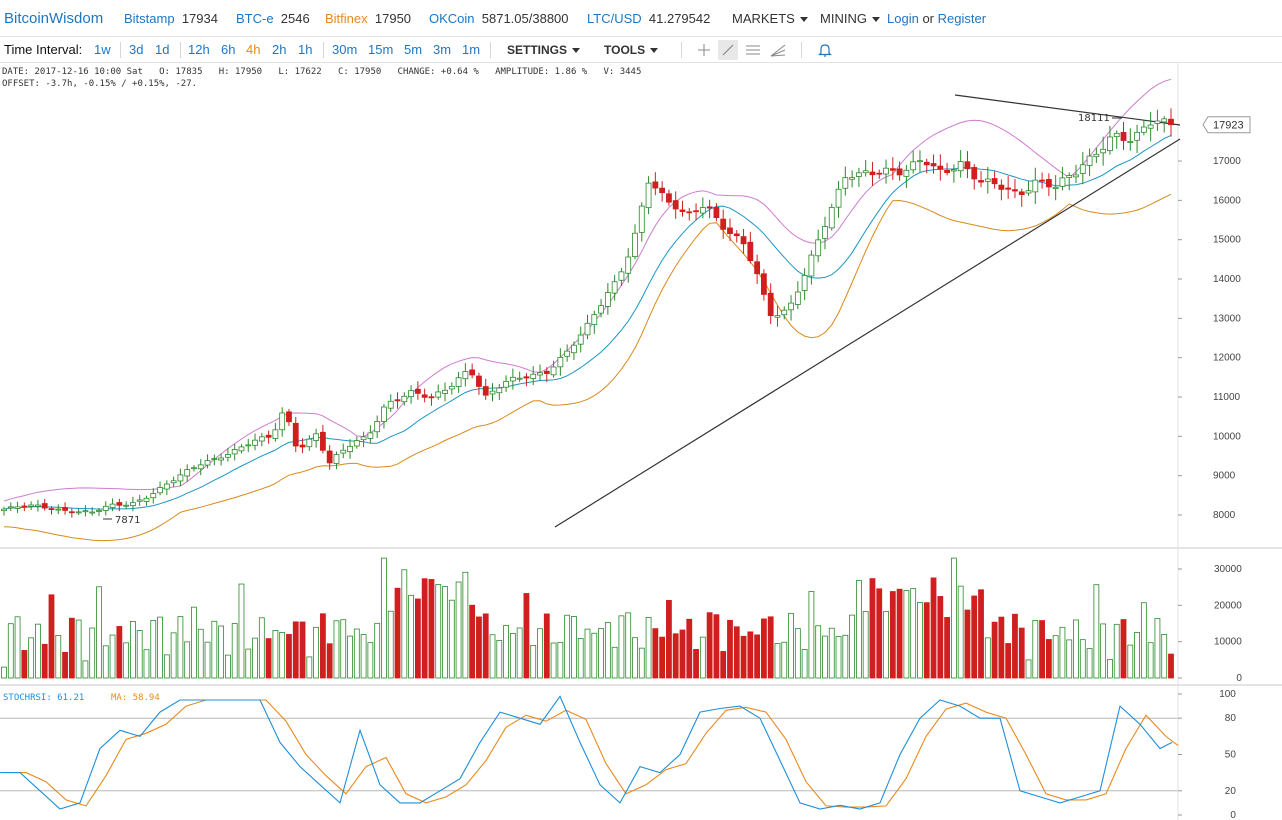 Image resolution: width=1282 pixels, height=820 pixels. I want to click on ticker-okcoin: OKCoin 5871.05/38800, so click(499, 18).